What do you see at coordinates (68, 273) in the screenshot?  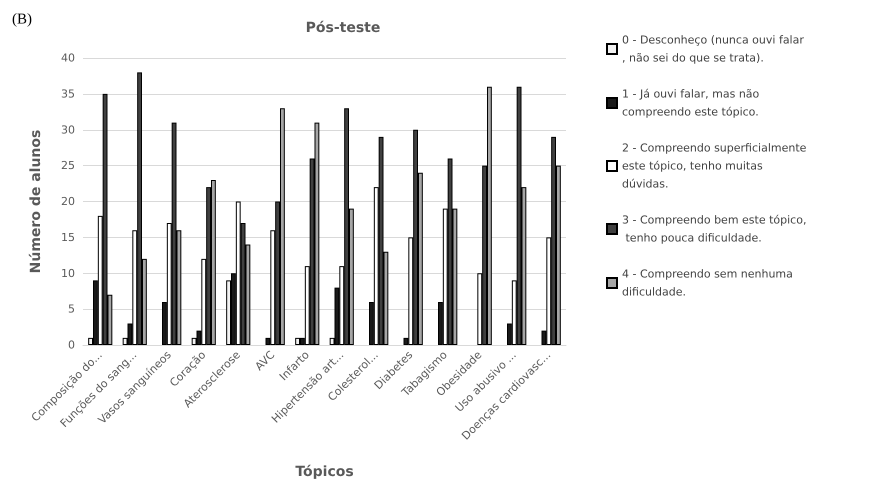 I see `y-tick-label: 10` at bounding box center [68, 273].